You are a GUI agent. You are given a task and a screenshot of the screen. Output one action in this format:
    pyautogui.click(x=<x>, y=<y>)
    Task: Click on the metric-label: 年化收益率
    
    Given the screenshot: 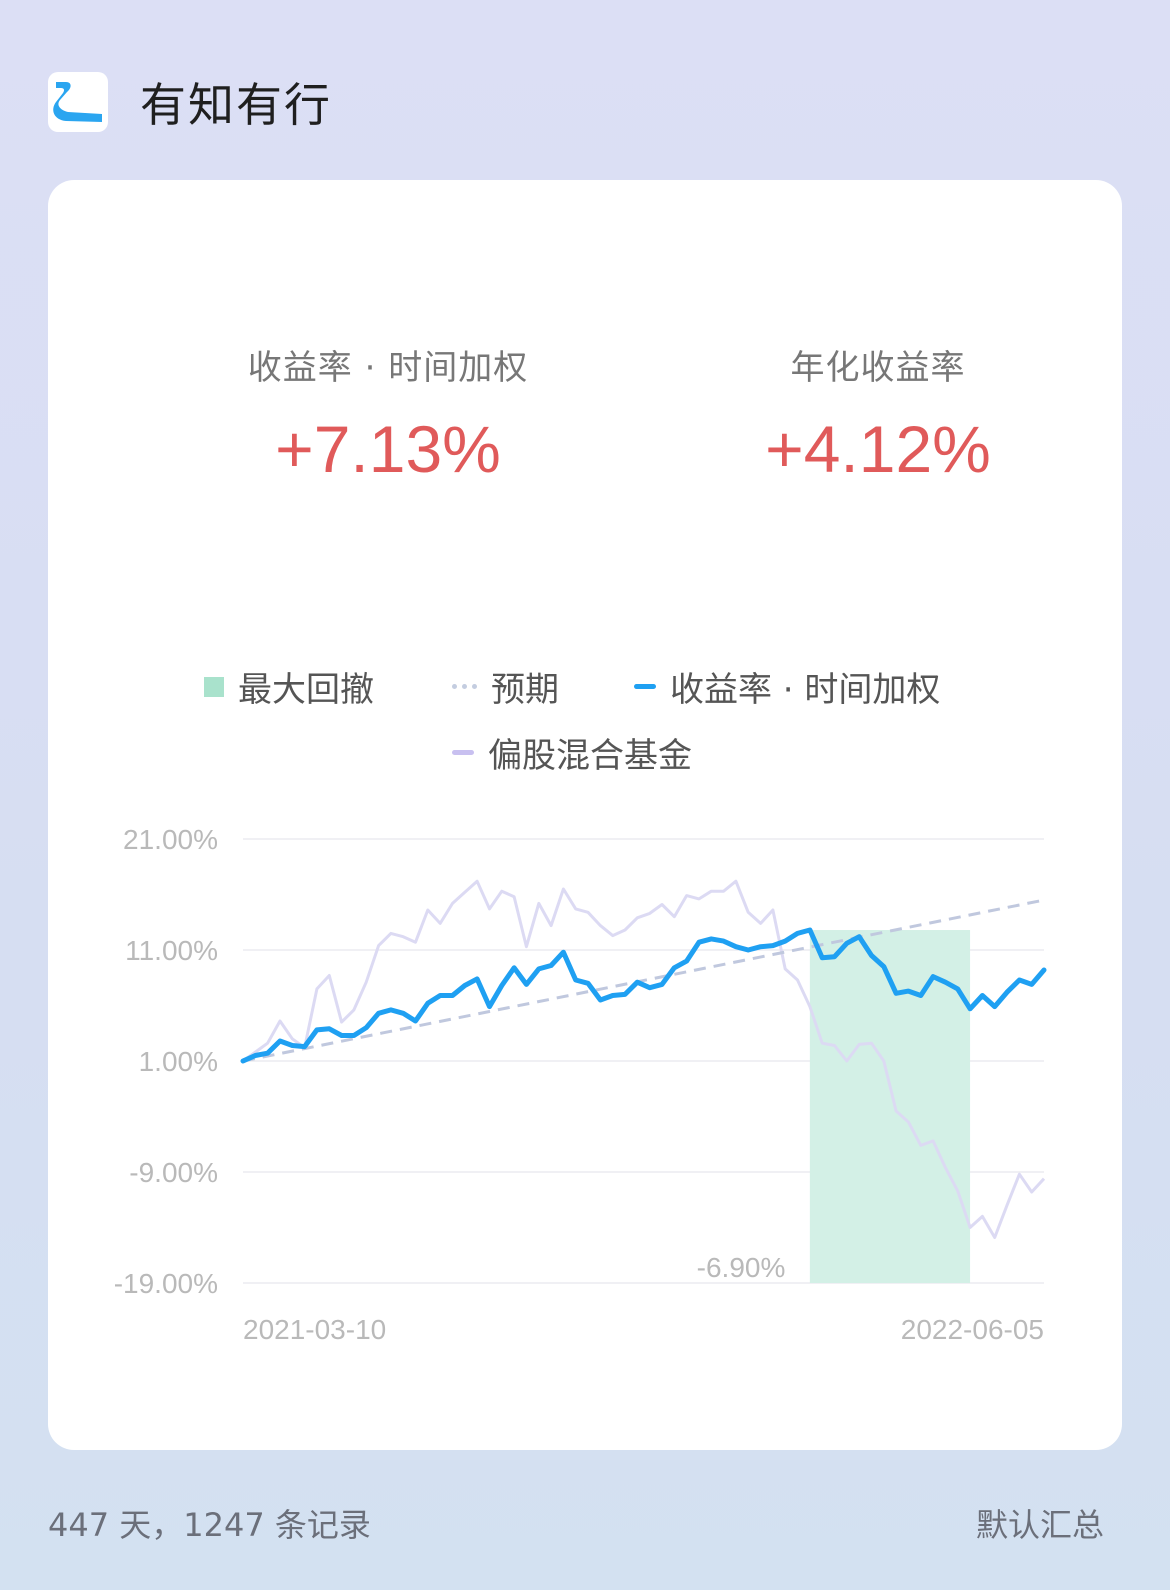 What is the action you would take?
    pyautogui.click(x=878, y=368)
    